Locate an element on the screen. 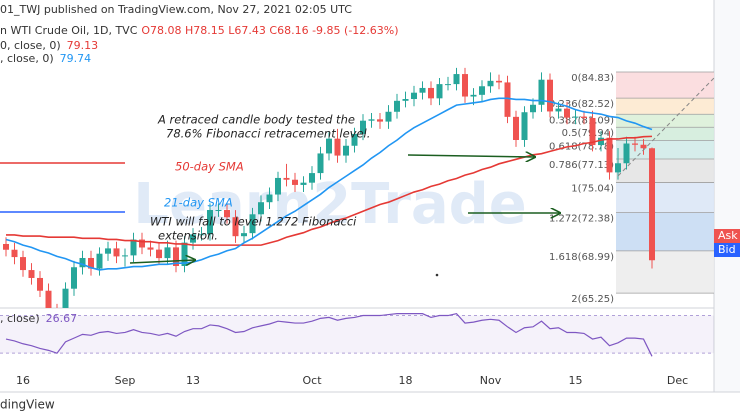 Image resolution: width=740 pixels, height=420 pixels. fib-label: 2(65.25) is located at coordinates (592, 299).